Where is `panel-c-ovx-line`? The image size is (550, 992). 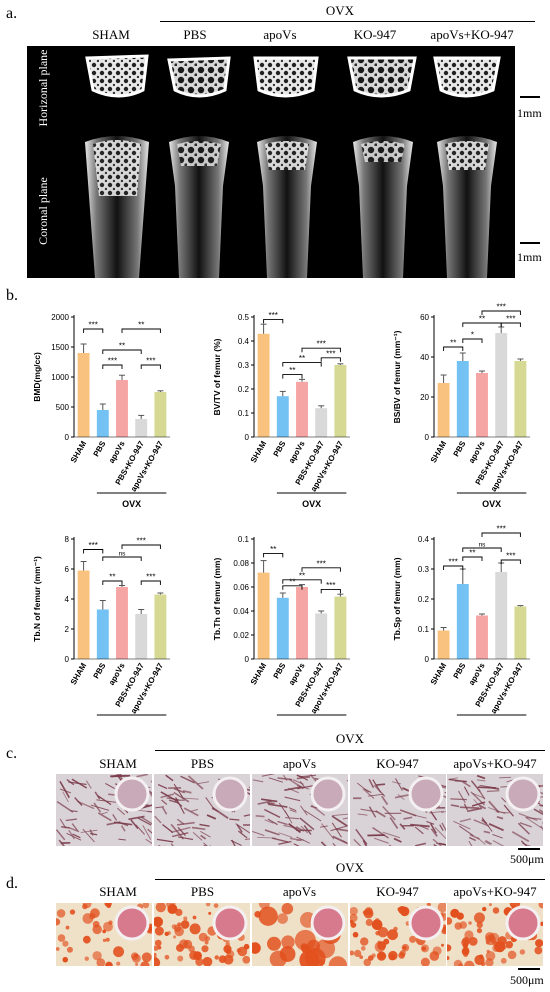
panel-c-ovx-line is located at coordinates (350, 750).